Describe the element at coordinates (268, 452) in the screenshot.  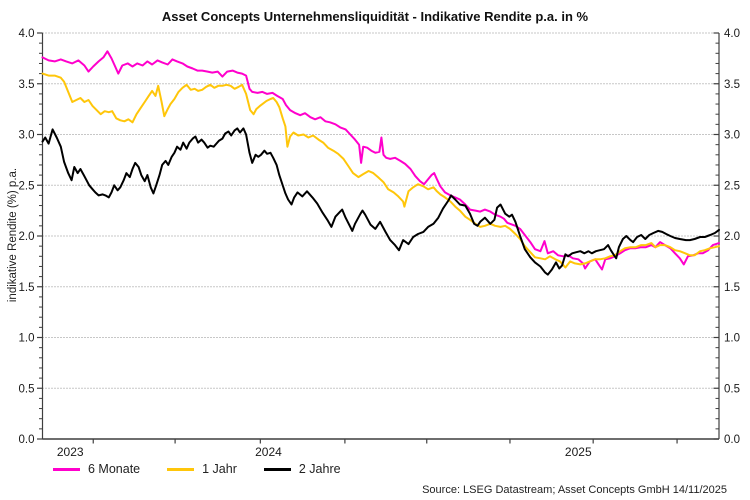
I see `x-tick-label-year: 2024` at that location.